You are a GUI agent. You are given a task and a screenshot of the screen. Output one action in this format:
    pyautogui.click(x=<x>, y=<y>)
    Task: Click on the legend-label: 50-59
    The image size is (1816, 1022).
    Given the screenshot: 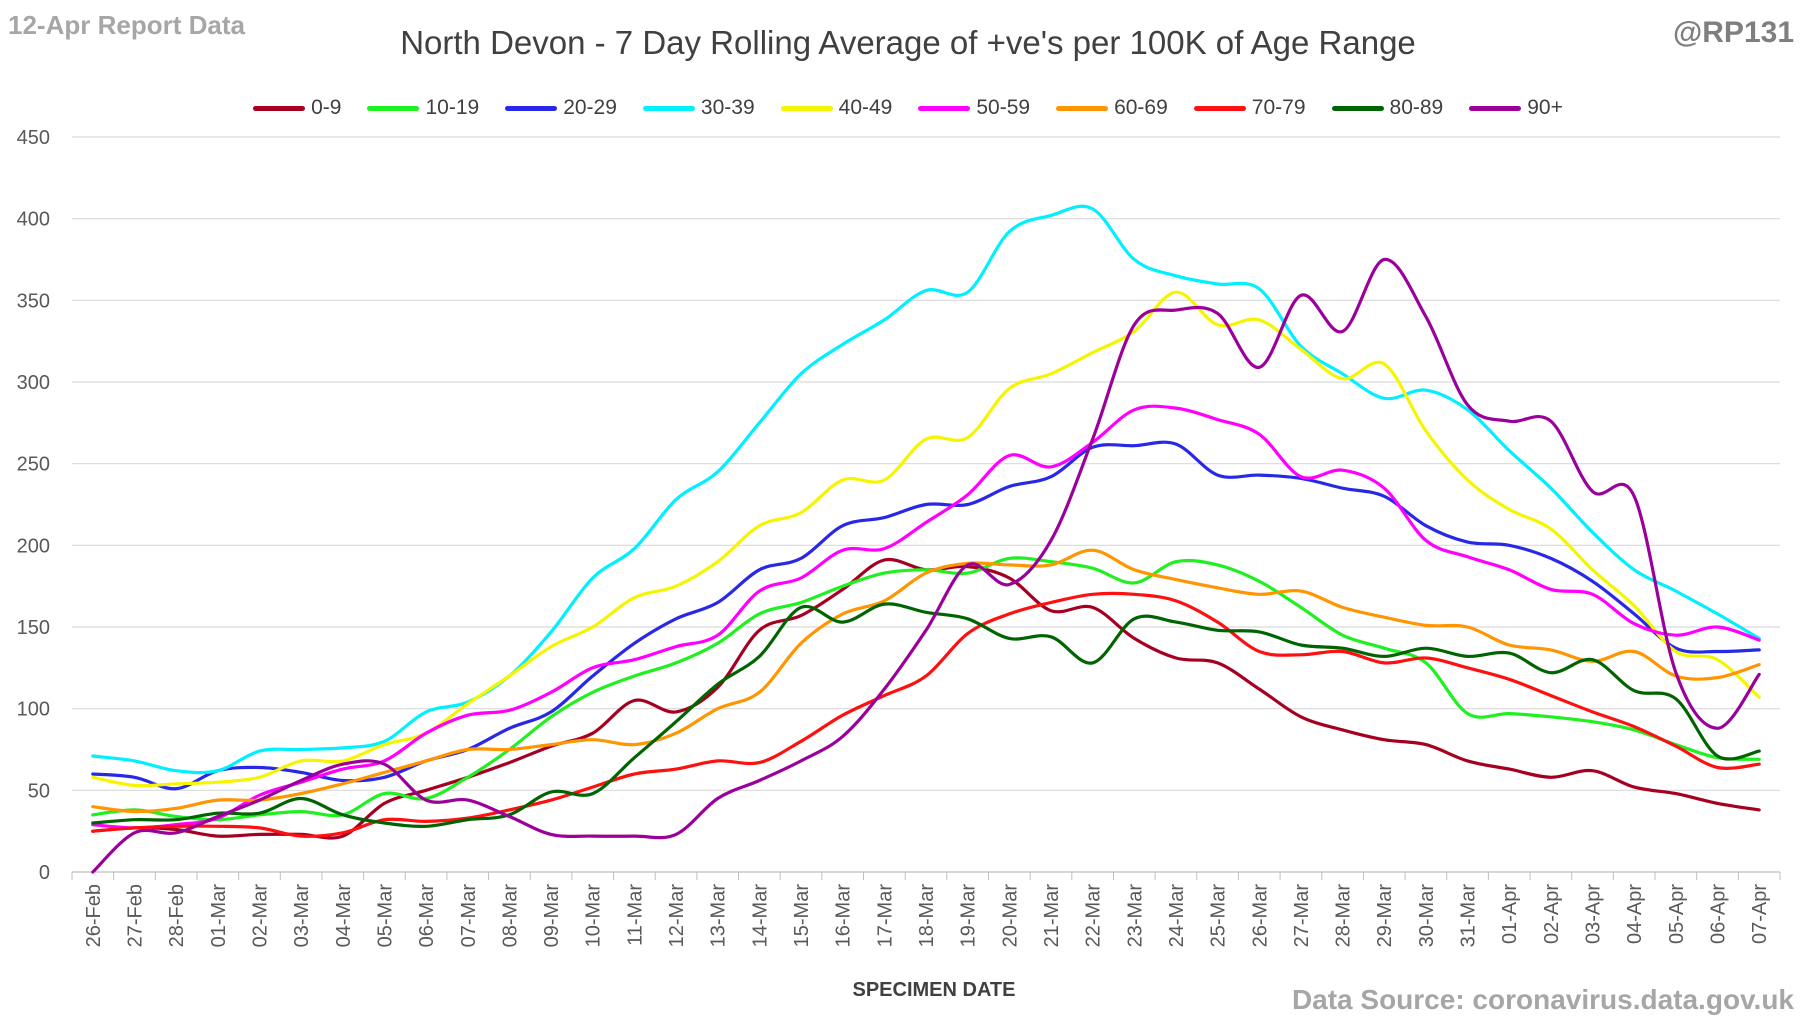 What is the action you would take?
    pyautogui.click(x=1003, y=107)
    